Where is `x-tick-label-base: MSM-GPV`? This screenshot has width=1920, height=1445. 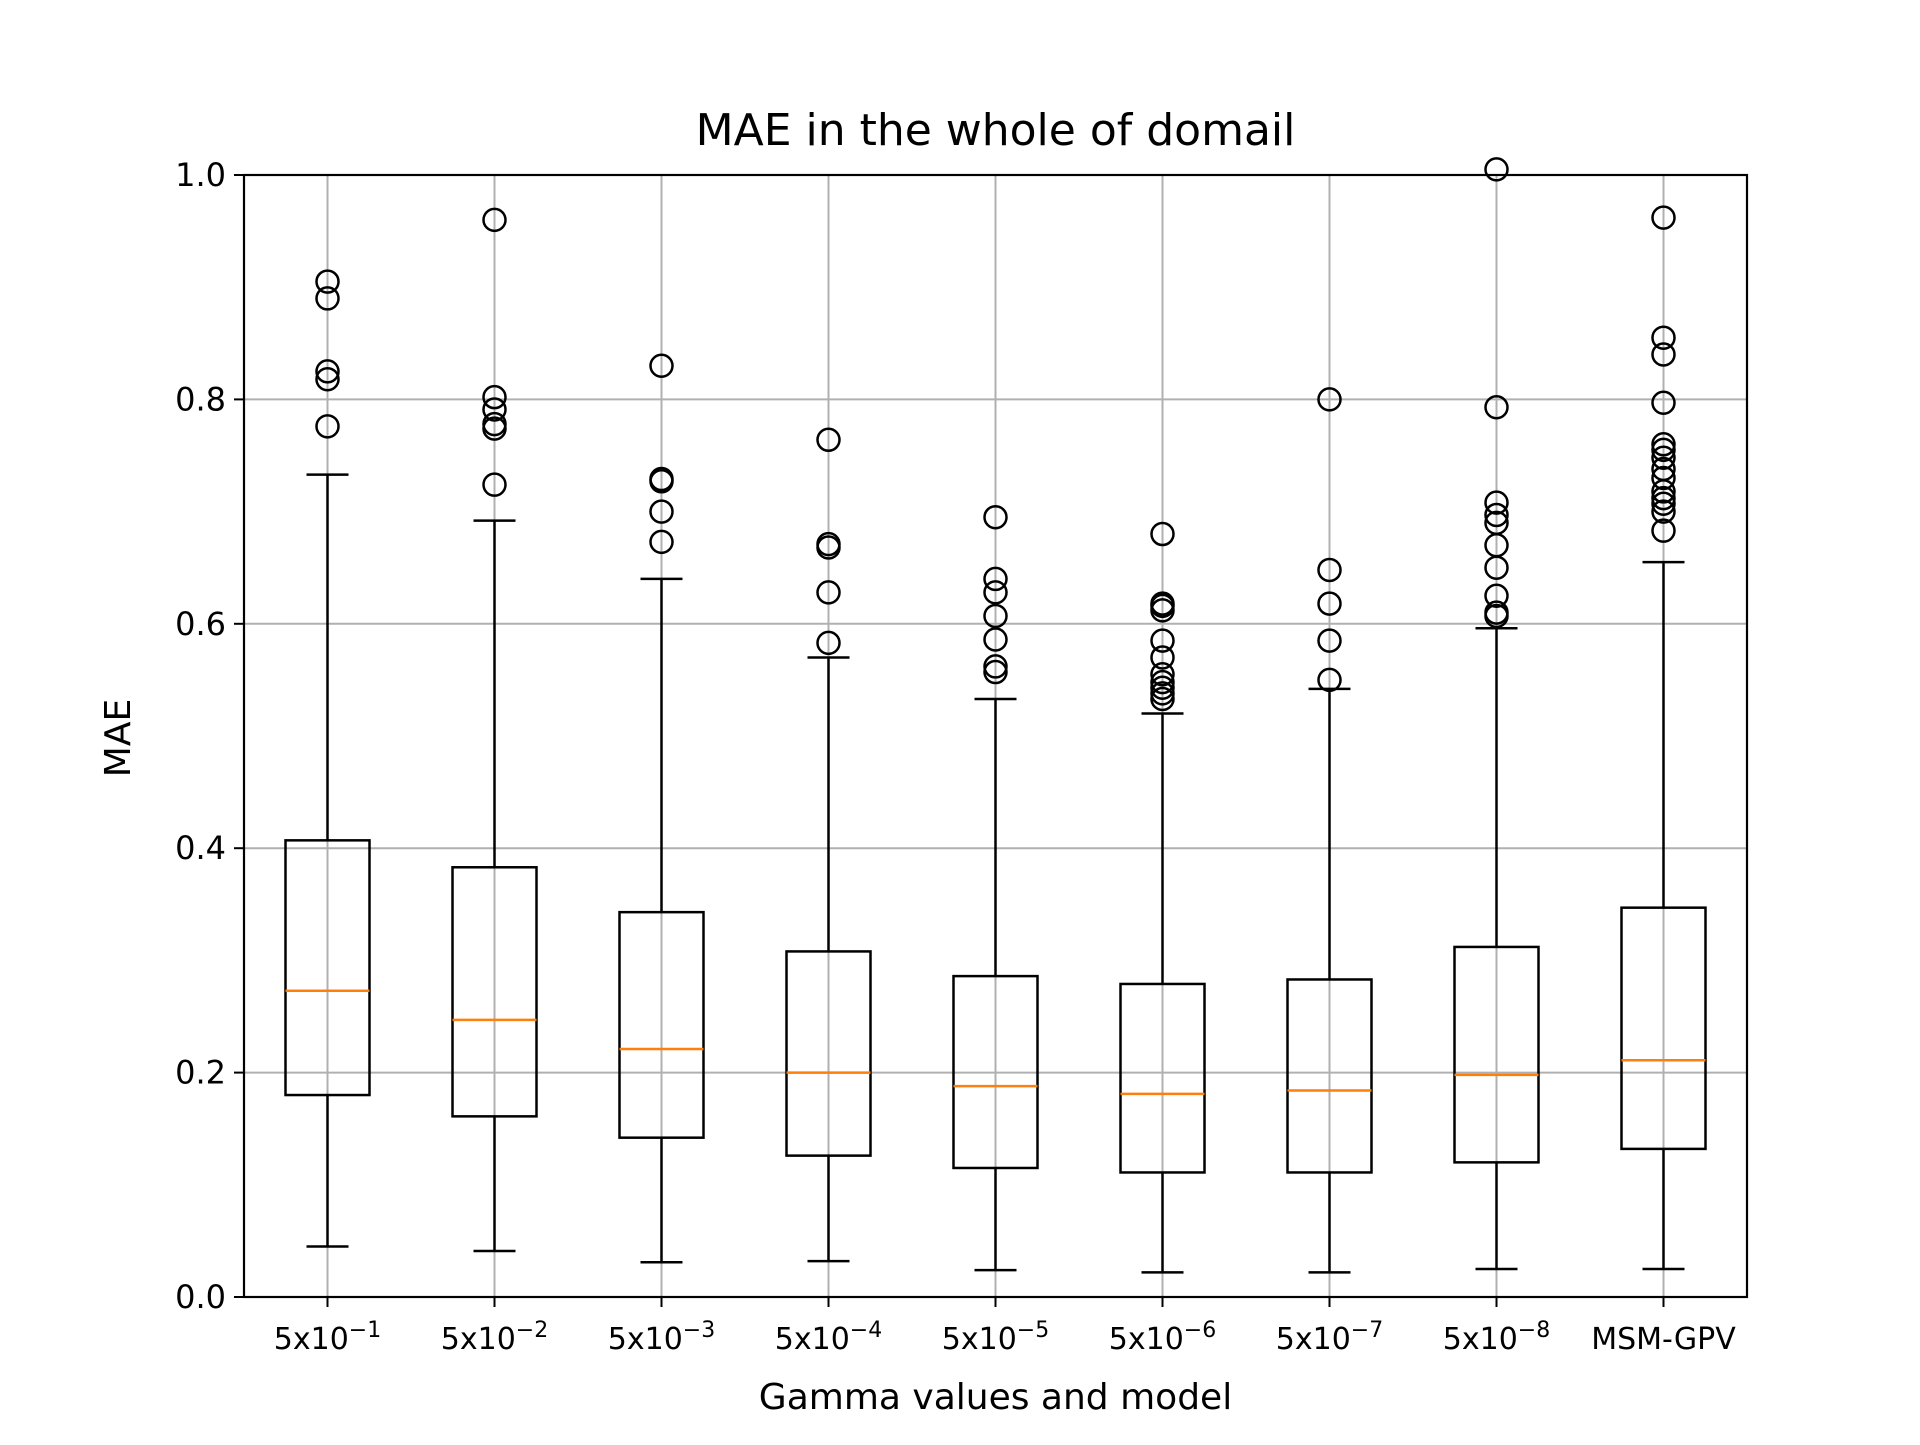 x-tick-label-base: MSM-GPV is located at coordinates (1663, 1339).